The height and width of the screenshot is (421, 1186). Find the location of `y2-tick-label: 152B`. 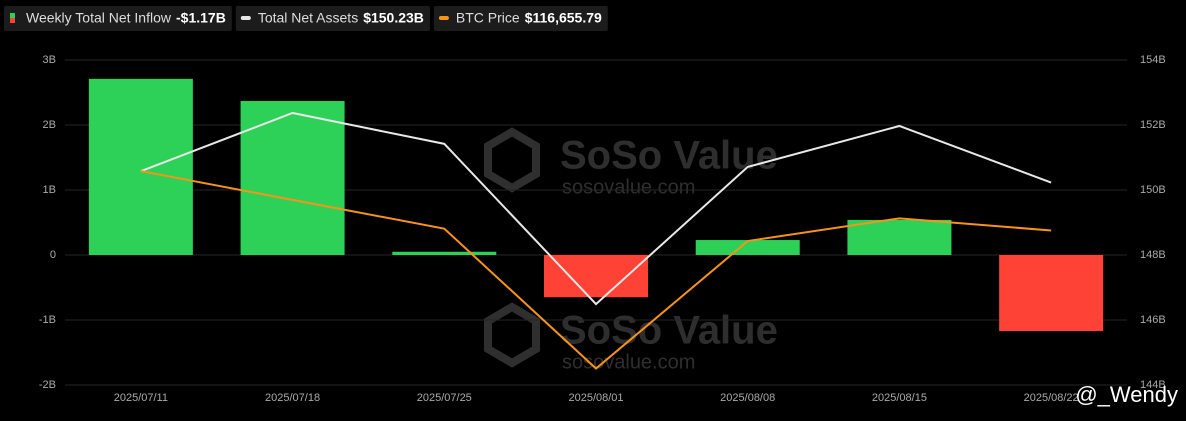

y2-tick-label: 152B is located at coordinates (1153, 125).